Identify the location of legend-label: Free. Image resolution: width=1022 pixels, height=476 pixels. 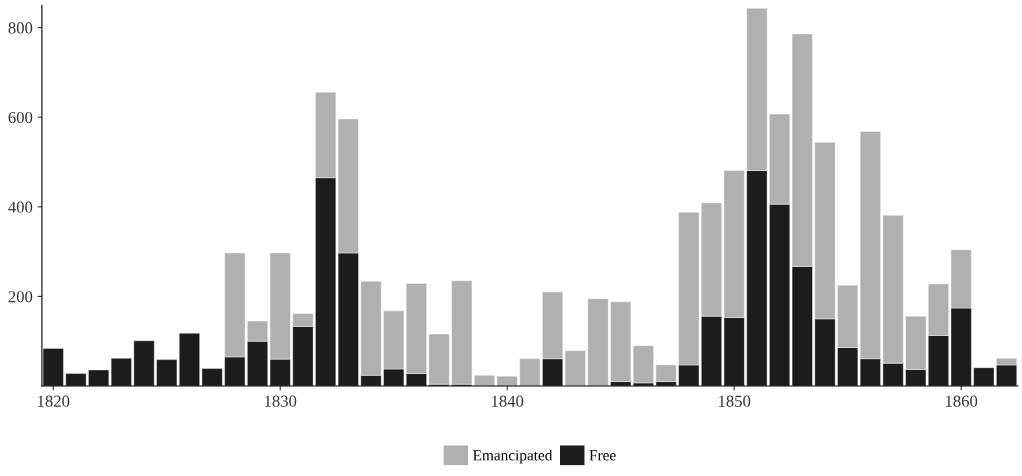
(602, 455).